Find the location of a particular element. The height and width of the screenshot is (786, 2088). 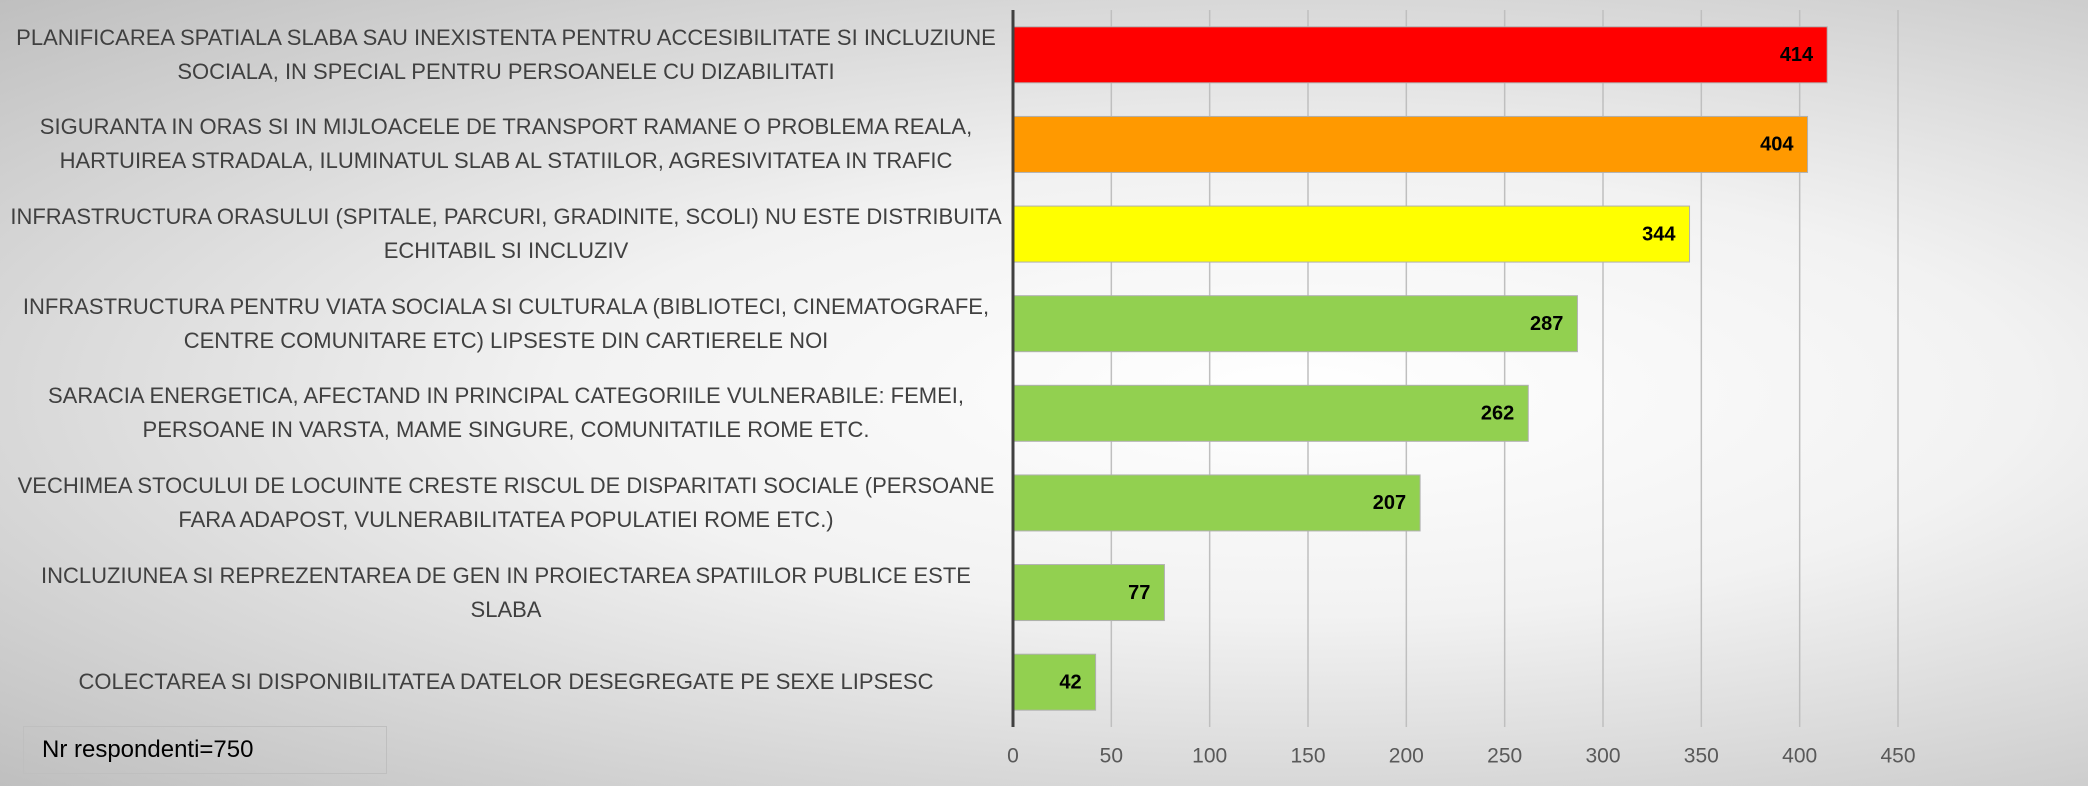

x-tick-label: 350 is located at coordinates (1701, 756).